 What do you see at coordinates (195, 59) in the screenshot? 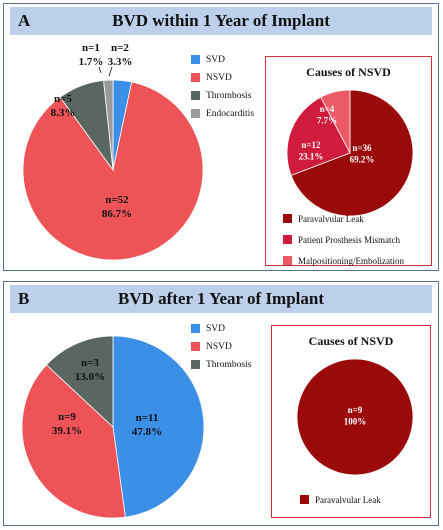
I see `legend-swatch-svd` at bounding box center [195, 59].